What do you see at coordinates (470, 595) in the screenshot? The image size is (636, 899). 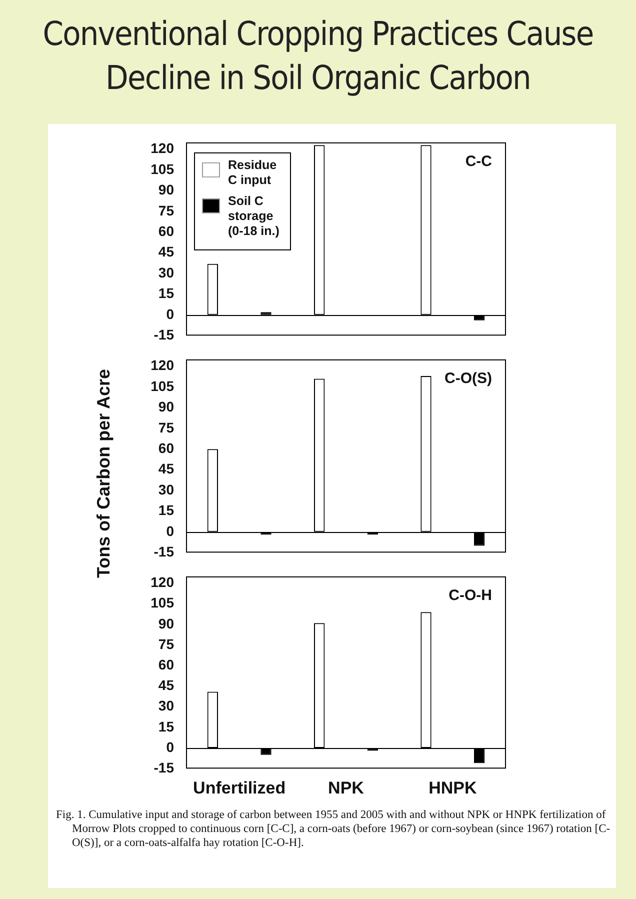 I see `annotation: C-O-H` at bounding box center [470, 595].